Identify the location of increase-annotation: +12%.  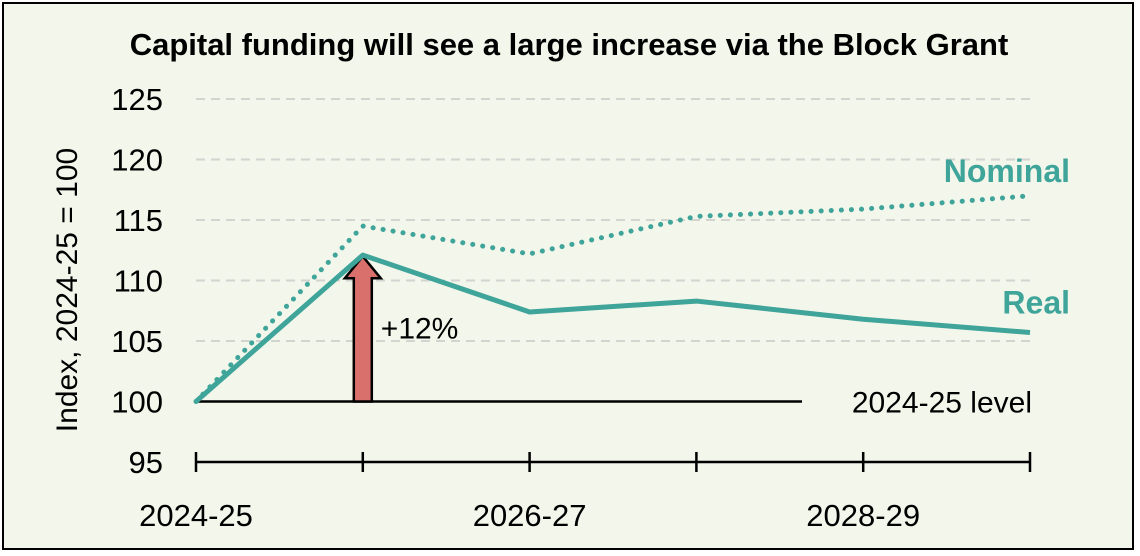
(400, 328).